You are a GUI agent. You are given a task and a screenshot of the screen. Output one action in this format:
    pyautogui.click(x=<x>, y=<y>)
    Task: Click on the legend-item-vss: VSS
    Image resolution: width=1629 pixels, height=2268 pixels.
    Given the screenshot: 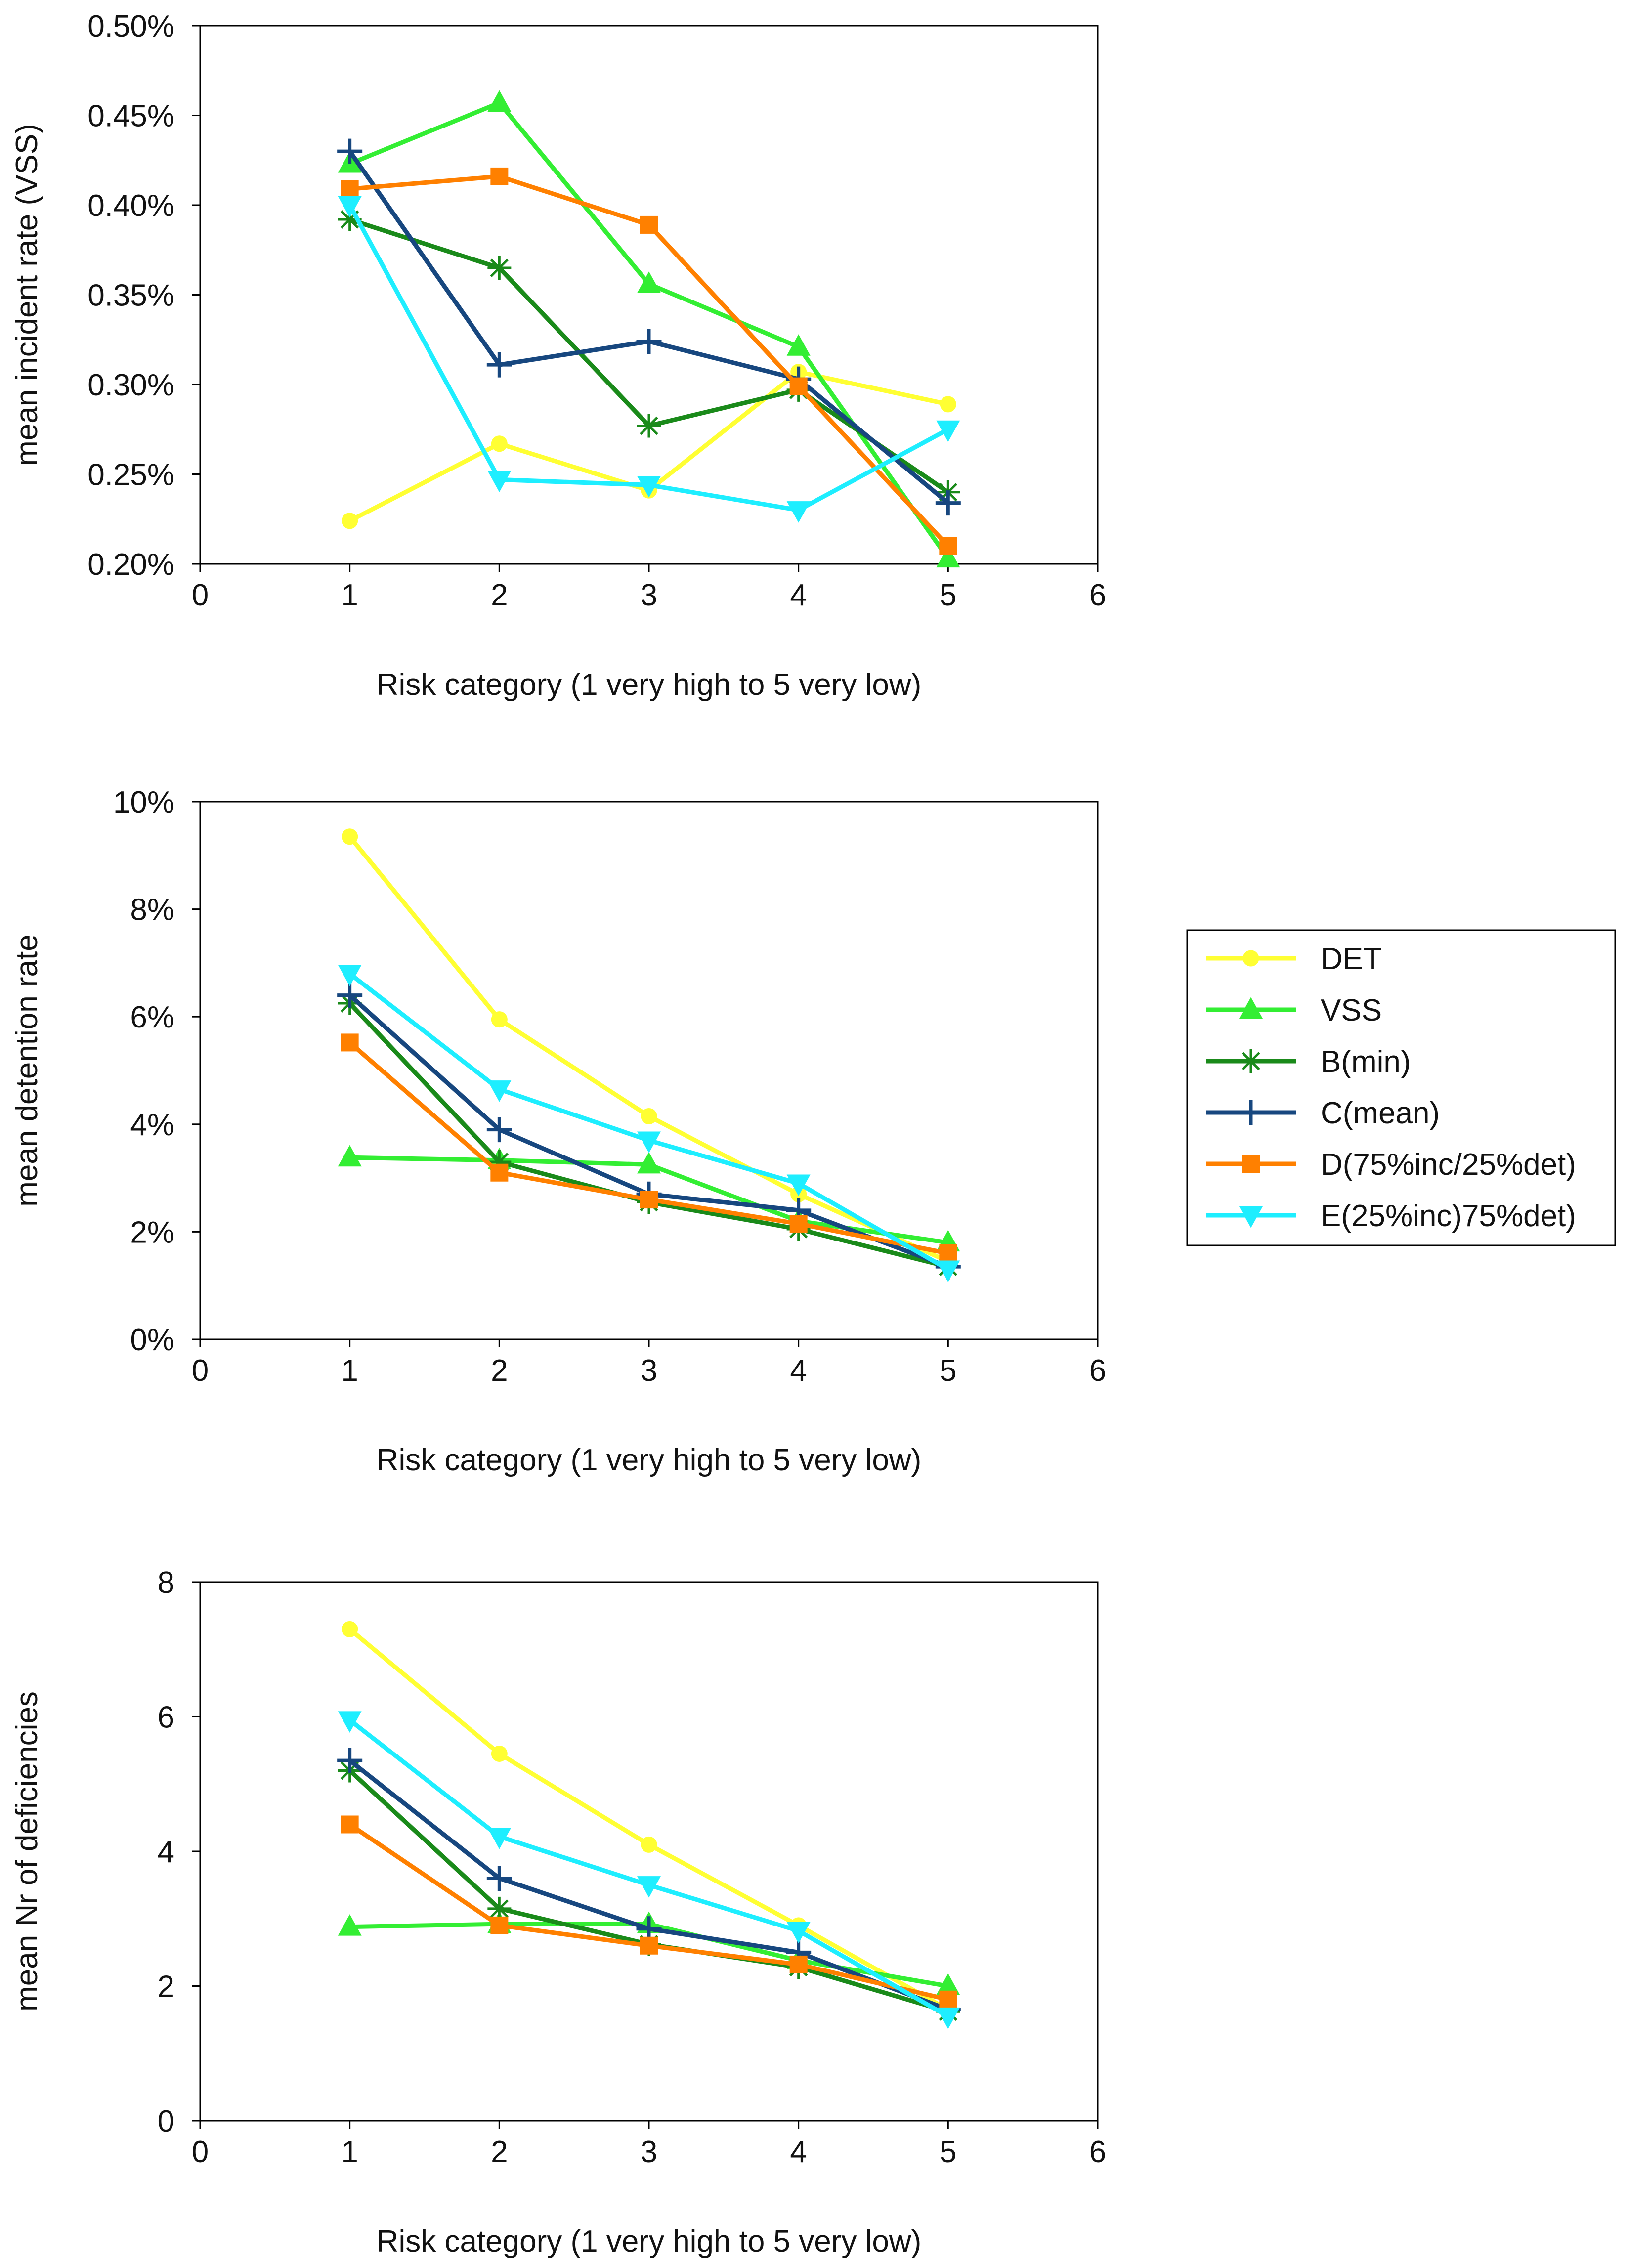 What is the action you would take?
    pyautogui.click(x=1294, y=1010)
    